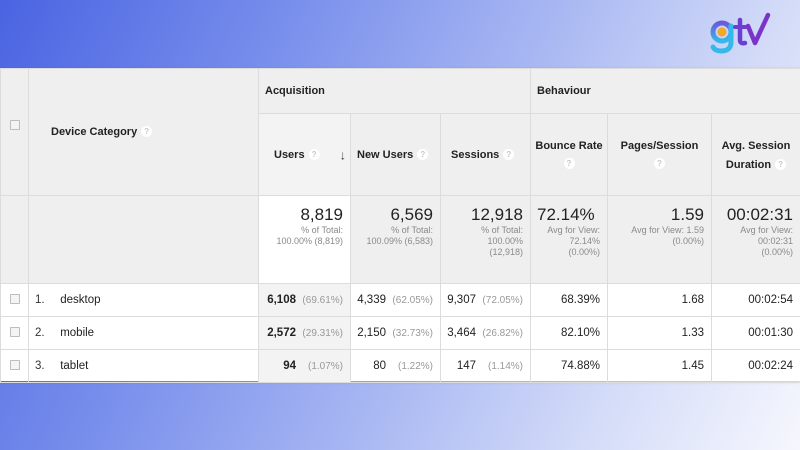 The image size is (800, 450). Describe the element at coordinates (659, 154) in the screenshot. I see `pages-session-header: Pages/Session ?` at that location.